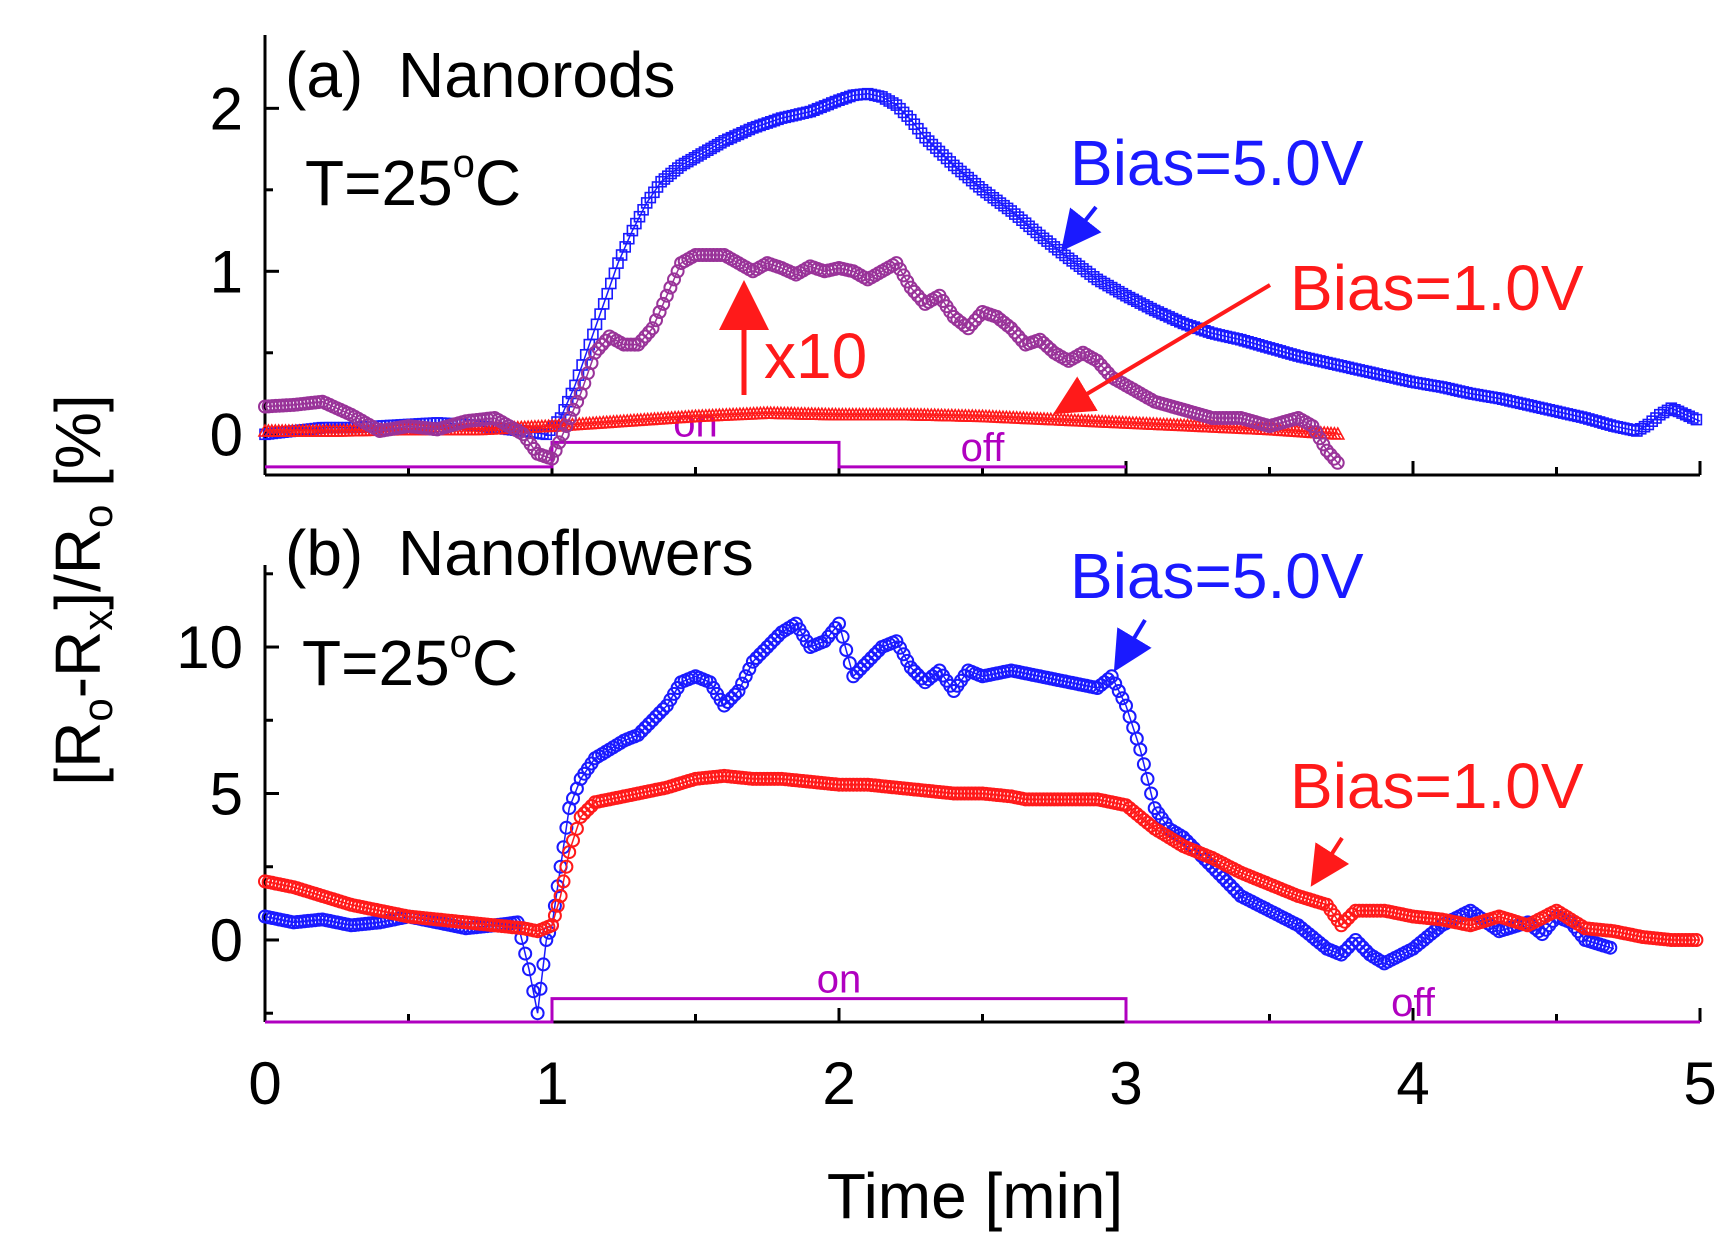 The height and width of the screenshot is (1255, 1731). I want to click on panel-a-title: Nanorods, so click(537, 75).